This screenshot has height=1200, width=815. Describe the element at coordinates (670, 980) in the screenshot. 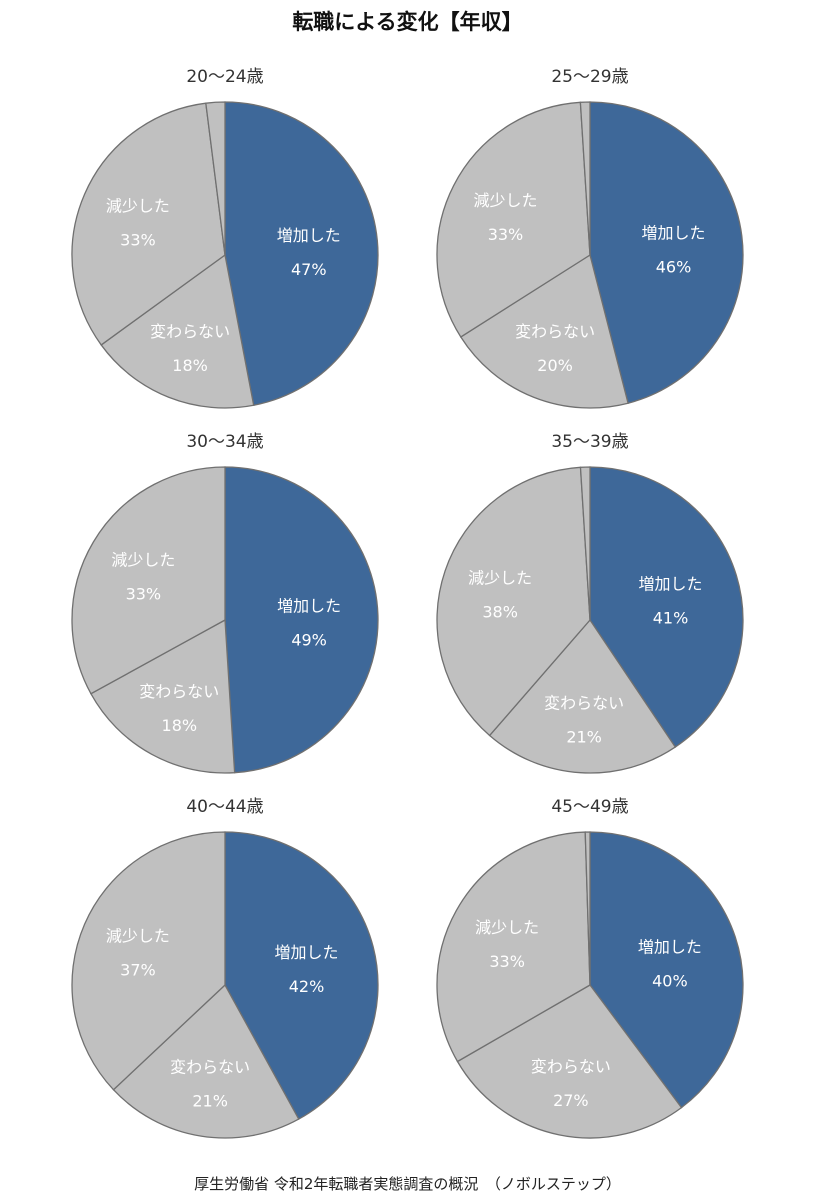

I see `label-increased-value: 40%` at that location.